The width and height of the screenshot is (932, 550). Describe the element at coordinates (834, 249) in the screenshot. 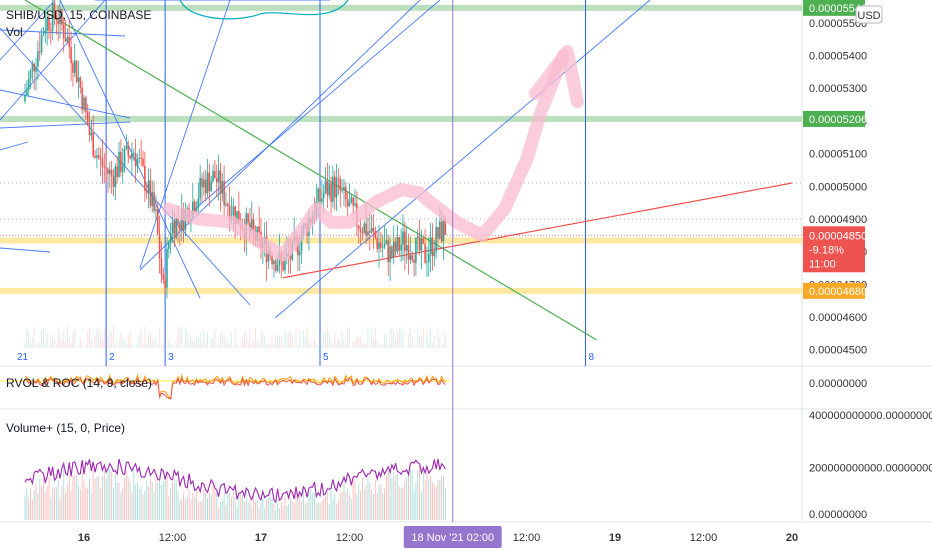

I see `last-price-tag-bg` at that location.